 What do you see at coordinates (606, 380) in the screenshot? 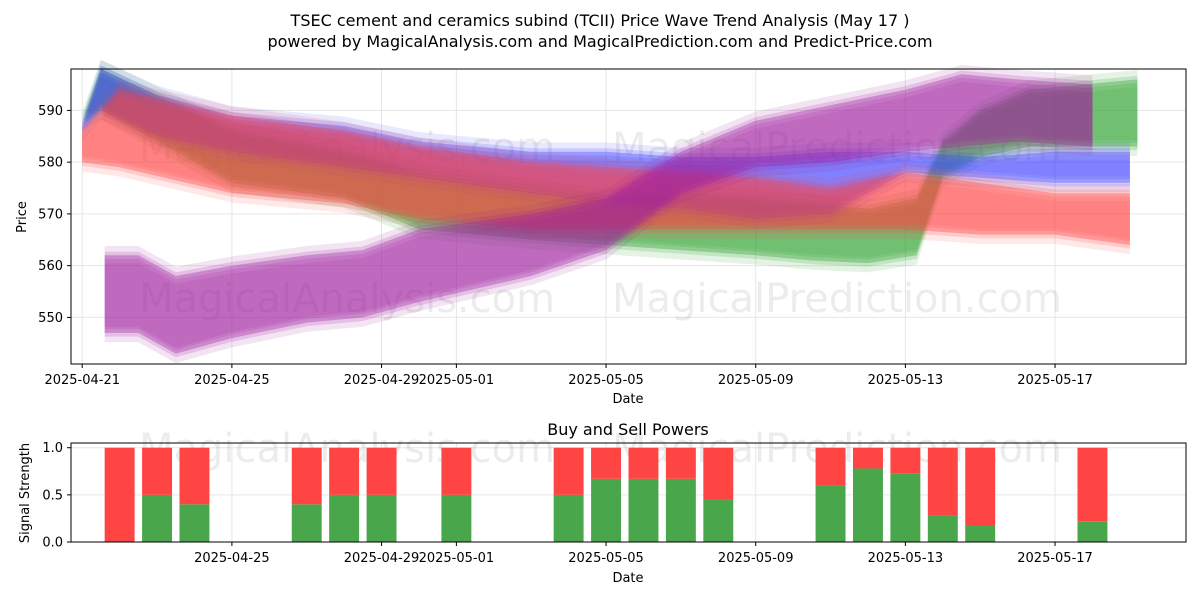
I see `price-x-tick-label: 2025-05-05` at bounding box center [606, 380].